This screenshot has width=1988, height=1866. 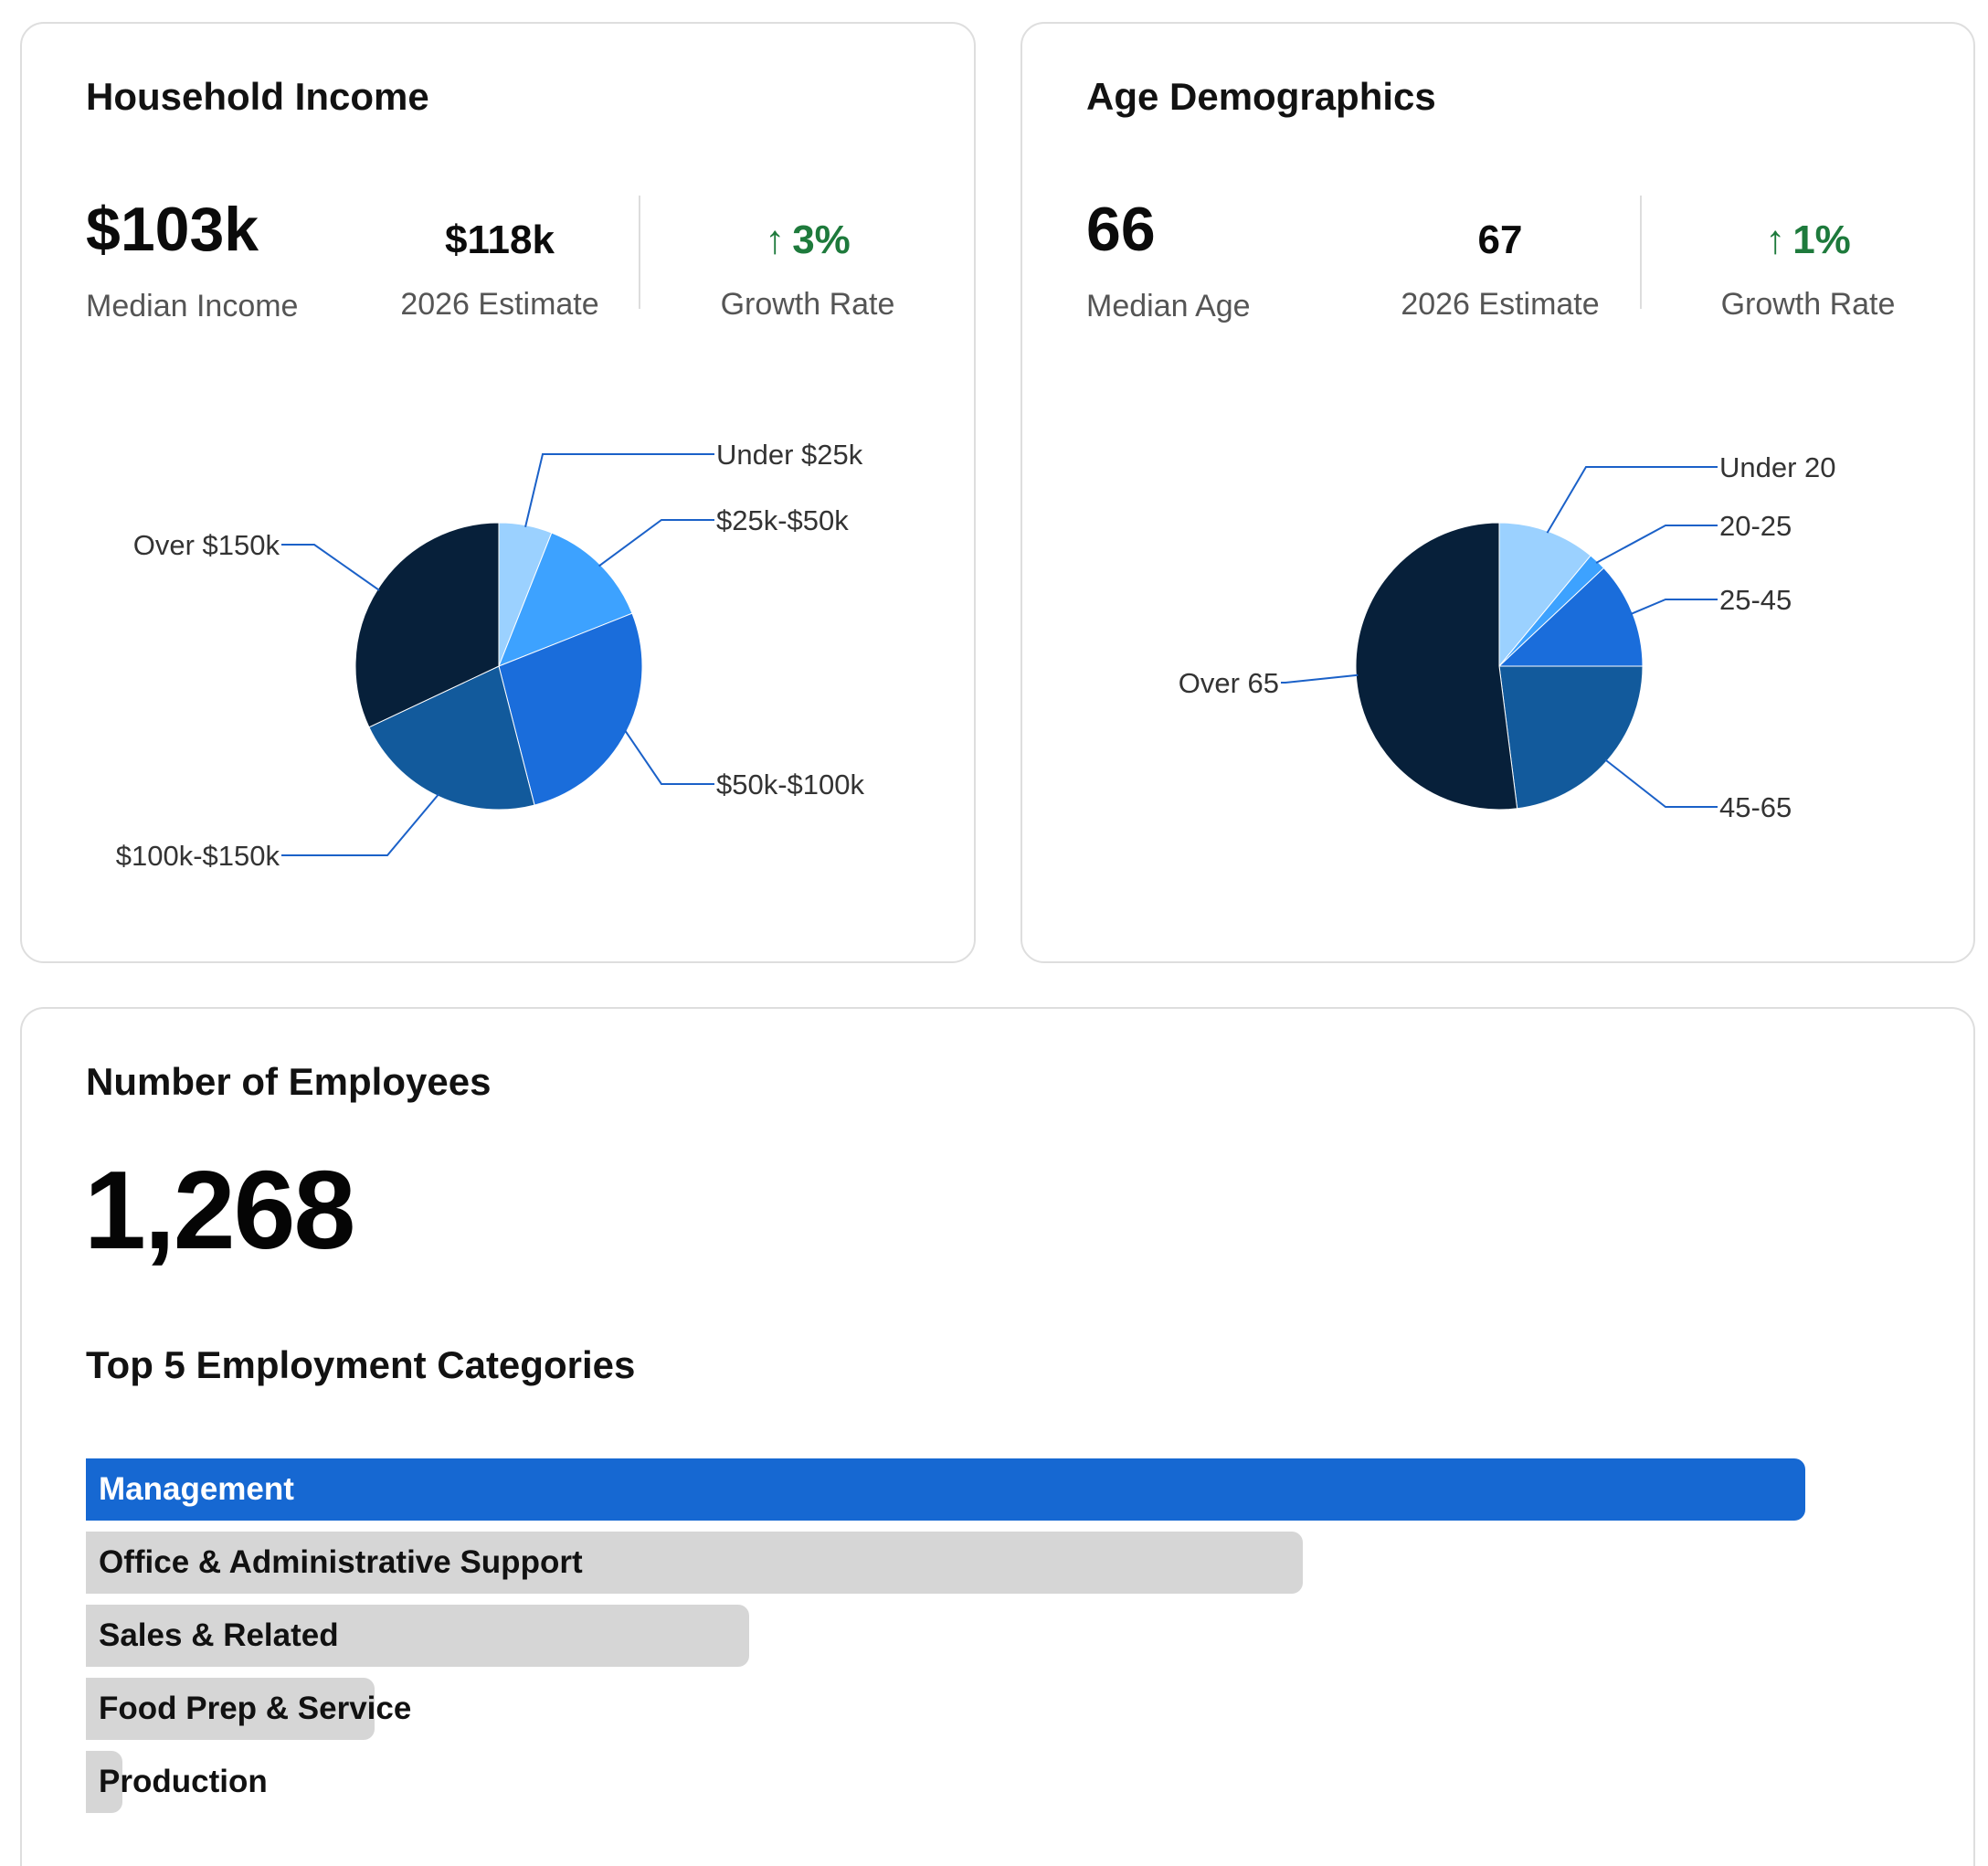 What do you see at coordinates (640, 252) in the screenshot?
I see `income-stat-divider` at bounding box center [640, 252].